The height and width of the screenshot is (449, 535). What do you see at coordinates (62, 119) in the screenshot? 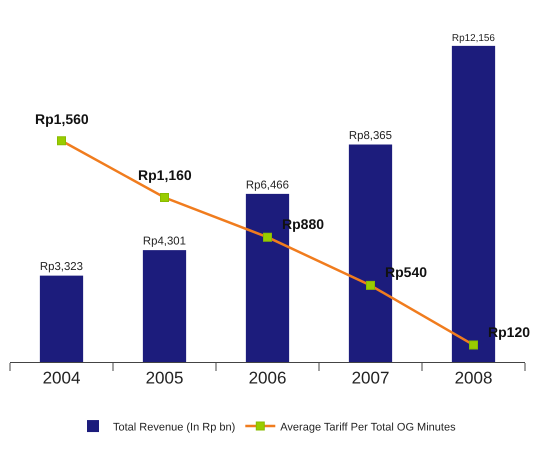
I see `data-label: Rp1,560` at bounding box center [62, 119].